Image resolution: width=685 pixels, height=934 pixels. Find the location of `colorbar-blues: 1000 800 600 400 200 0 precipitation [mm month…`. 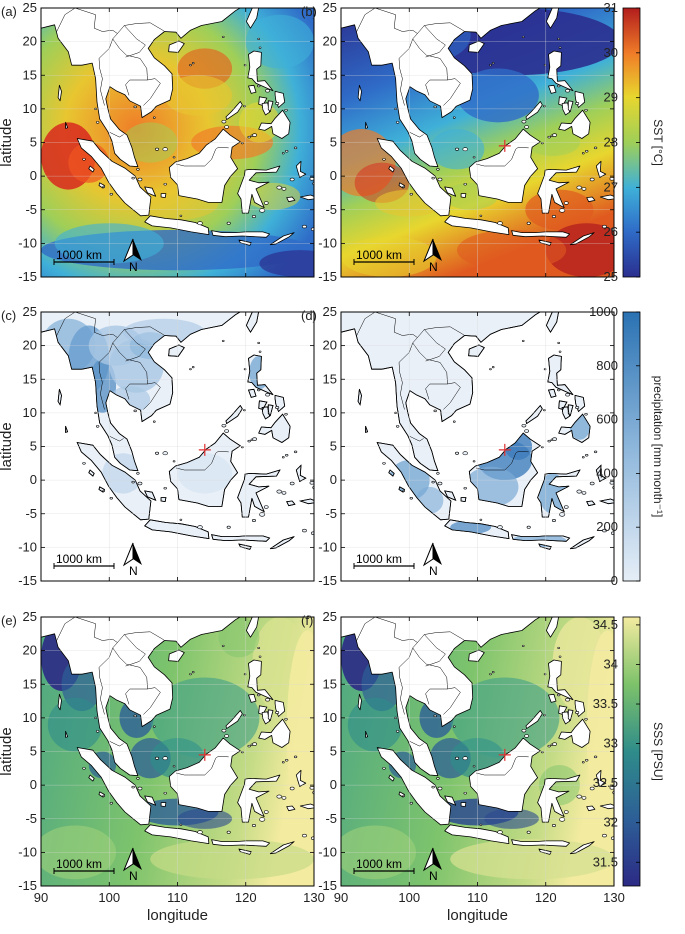

colorbar-blues: 1000 800 600 400 200 0 precipitation [mm month… is located at coordinates (627, 446).